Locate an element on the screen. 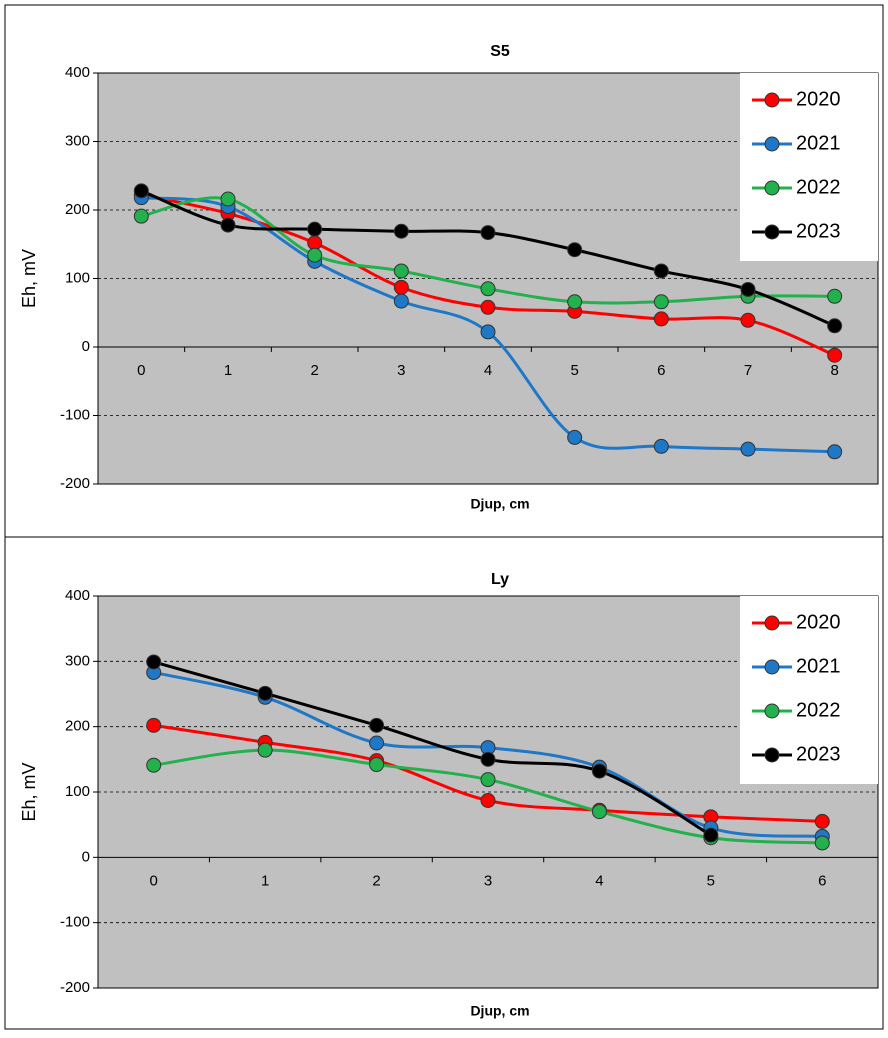  x-tick-label: 8 is located at coordinates (834, 370).